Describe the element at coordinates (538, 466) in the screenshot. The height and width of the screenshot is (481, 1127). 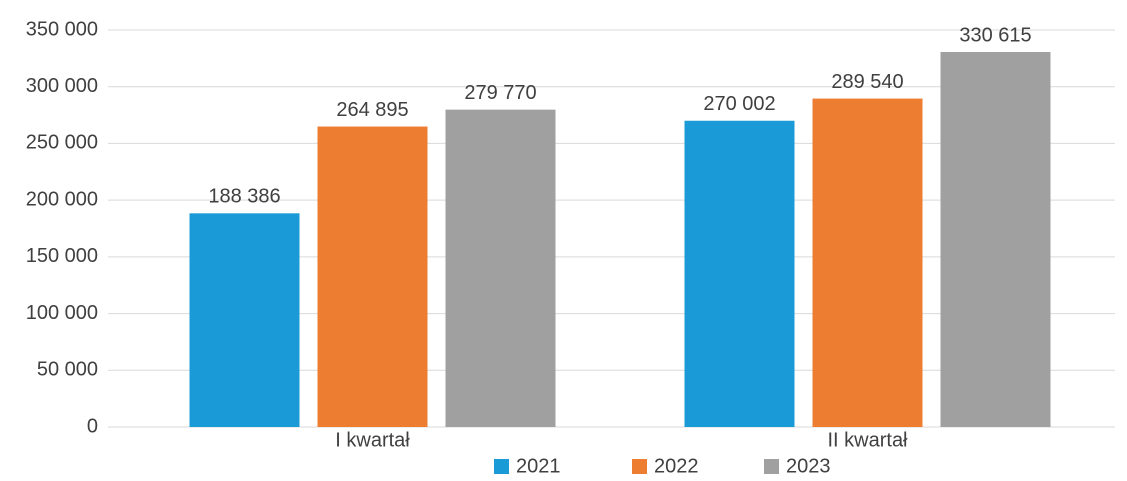
I see `legend-label: 2021` at that location.